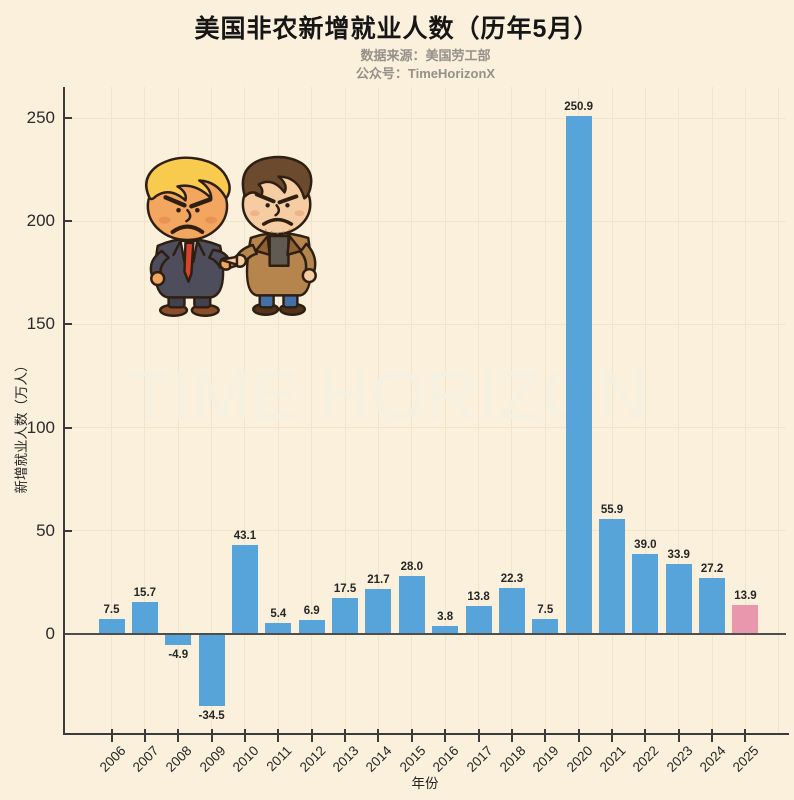  What do you see at coordinates (311, 626) in the screenshot?
I see `bar-2012` at bounding box center [311, 626].